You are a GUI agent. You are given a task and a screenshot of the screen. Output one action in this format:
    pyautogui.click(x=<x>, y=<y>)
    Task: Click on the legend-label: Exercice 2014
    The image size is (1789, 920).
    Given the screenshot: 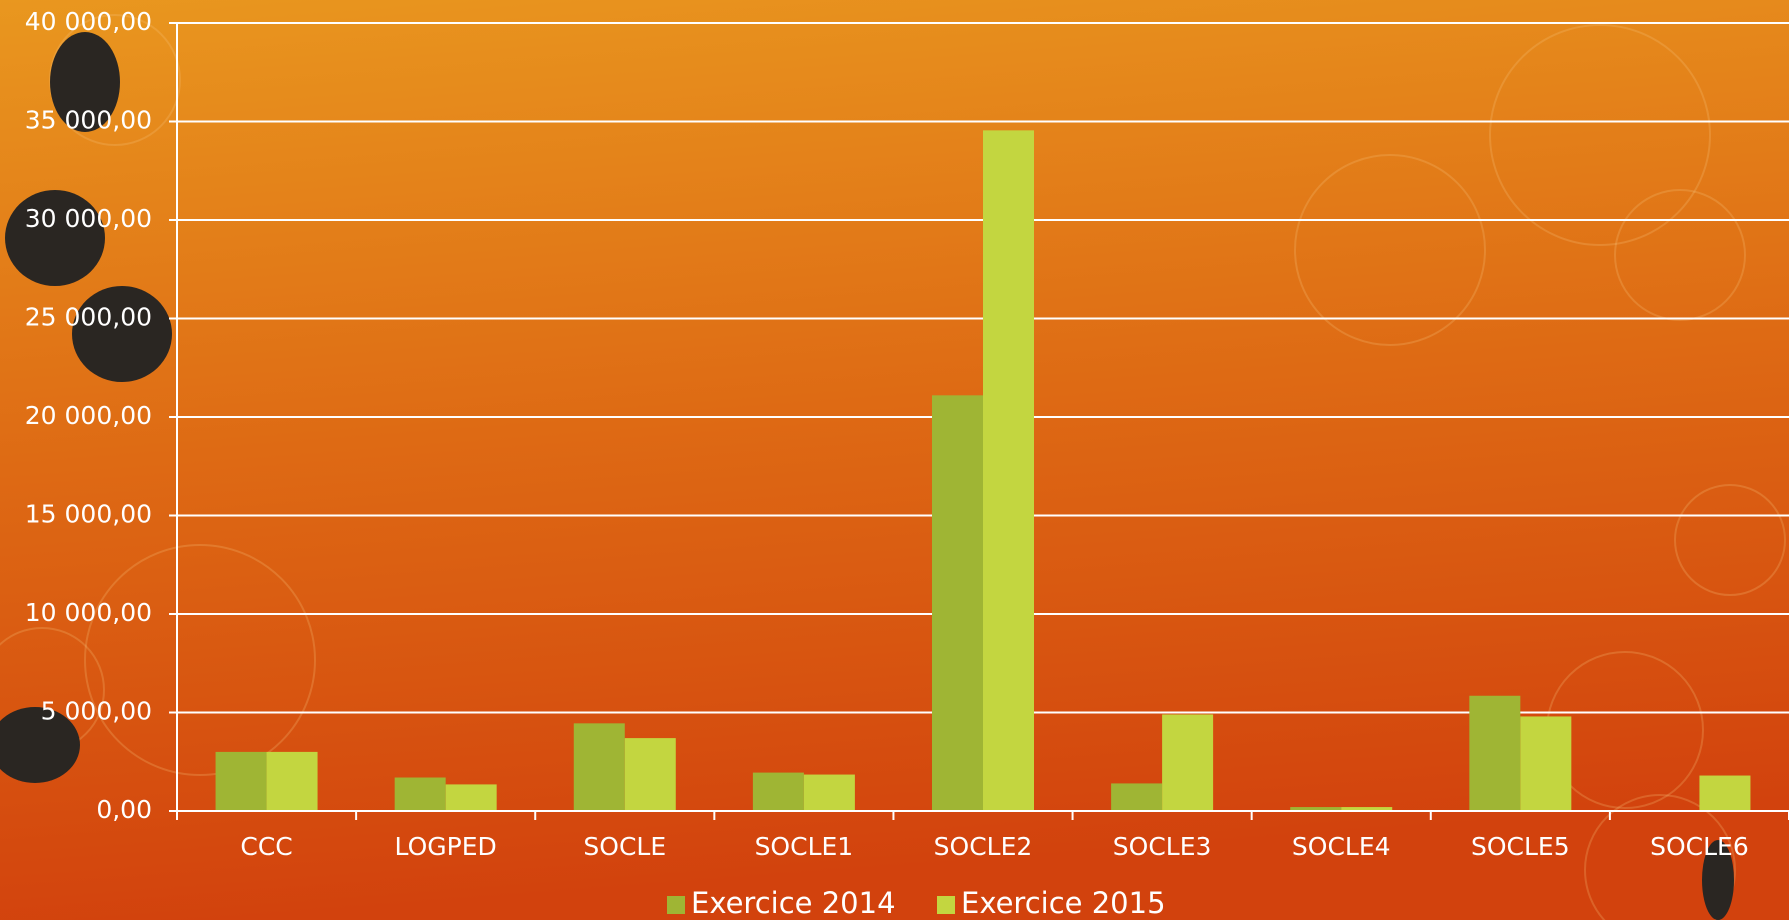 What is the action you would take?
    pyautogui.click(x=793, y=903)
    